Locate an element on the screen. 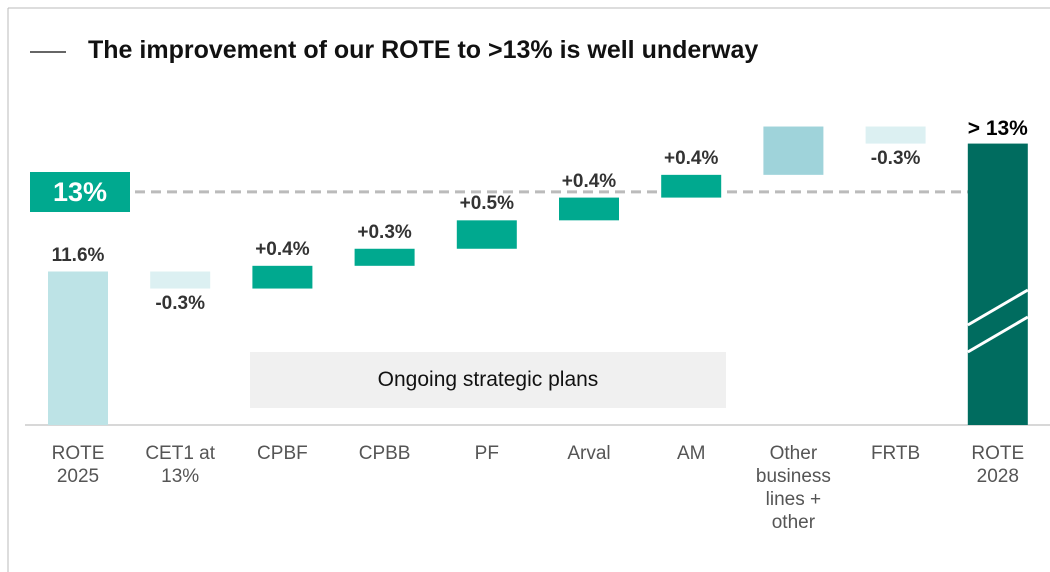 This screenshot has width=1050, height=572. x-tick-label: CPBF is located at coordinates (282, 453).